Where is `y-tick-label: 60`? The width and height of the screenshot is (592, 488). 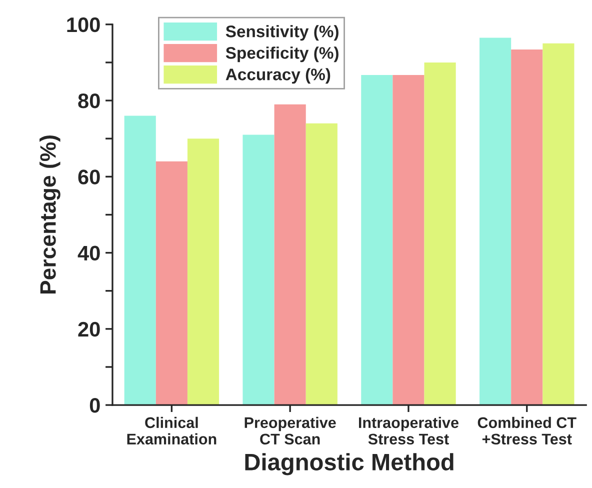 y-tick-label: 60 is located at coordinates (89, 177).